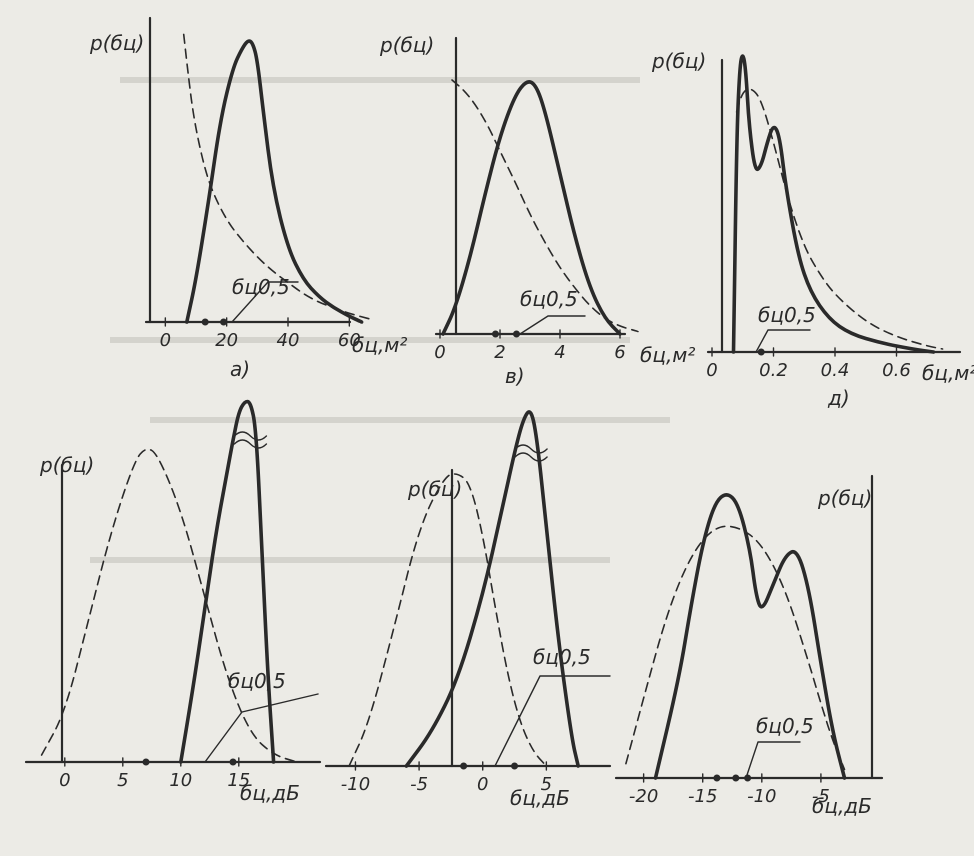 This screenshot has width=974, height=856. I want to click on panel-label: a), so click(240, 369).